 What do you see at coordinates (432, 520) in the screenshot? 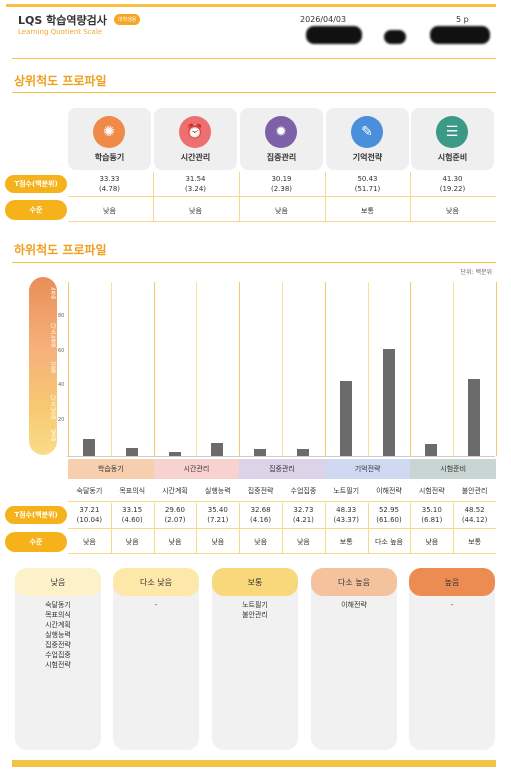
I see `subscale-percentile: (6.81)` at bounding box center [432, 520].